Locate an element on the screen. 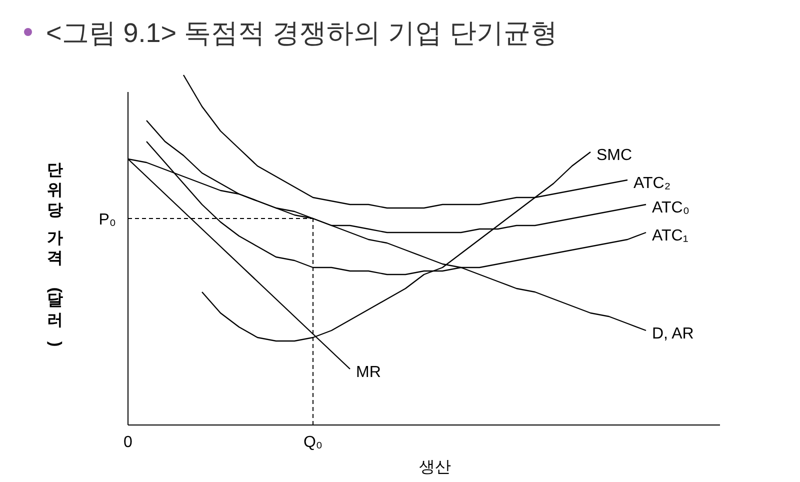 This screenshot has height=482, width=800. chart-title: <그림 9.1> 독점적 경쟁하의 기업 단기균형 is located at coordinates (302, 33).